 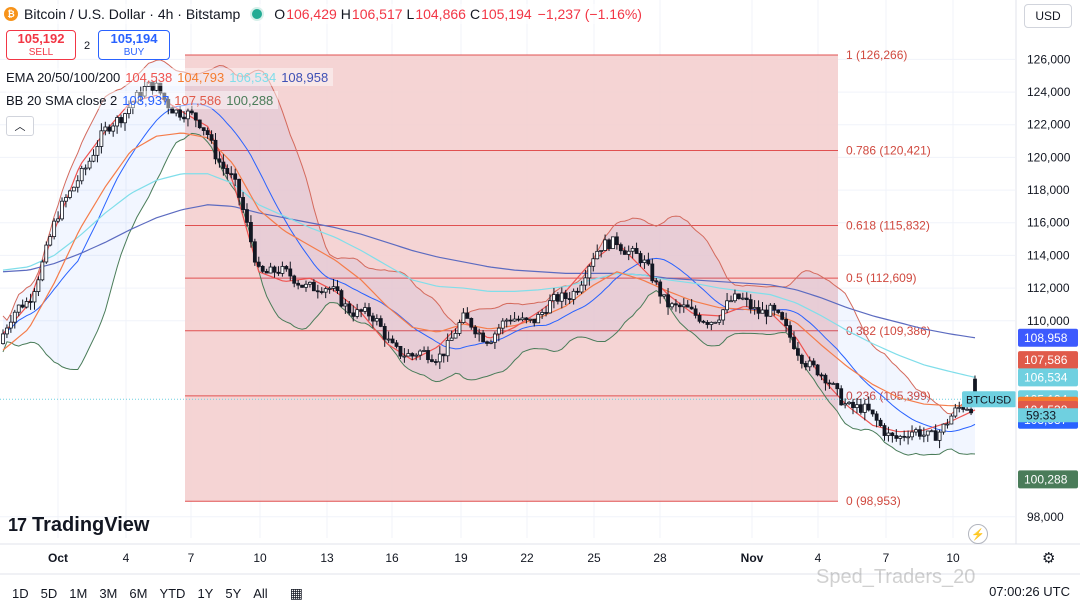 I want to click on timeframe-6m: 6M, so click(x=138, y=593).